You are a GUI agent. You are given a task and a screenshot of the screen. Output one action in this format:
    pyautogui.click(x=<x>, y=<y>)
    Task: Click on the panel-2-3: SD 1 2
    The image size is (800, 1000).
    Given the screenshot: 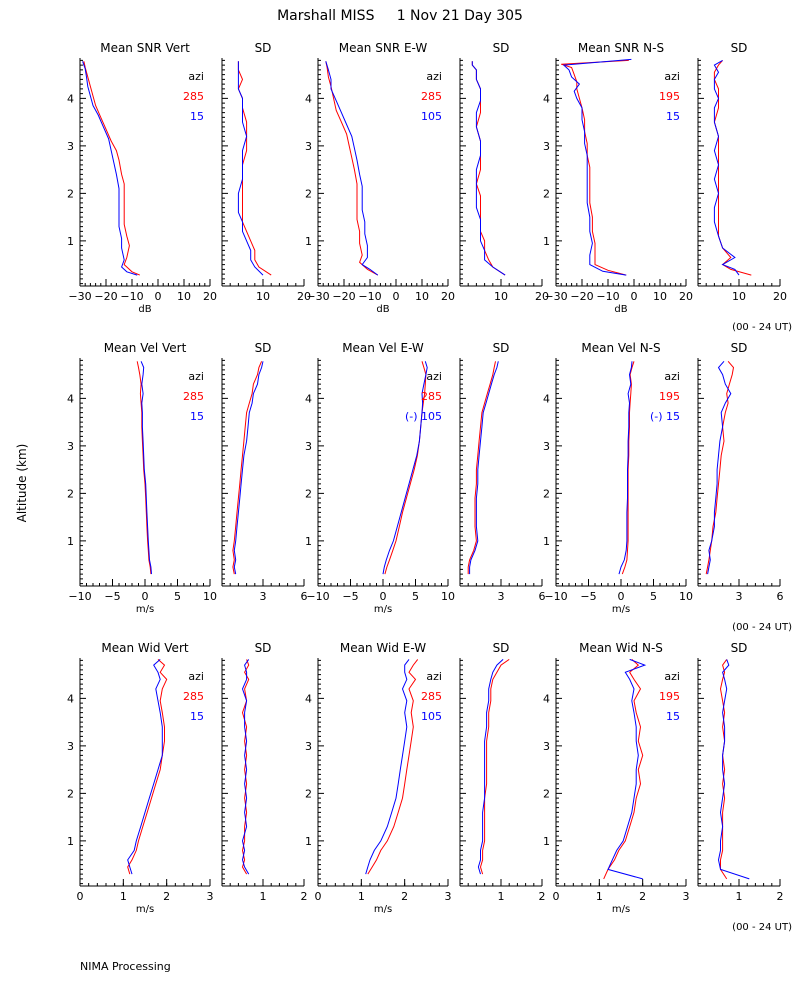 What is the action you would take?
    pyautogui.click(x=502, y=772)
    